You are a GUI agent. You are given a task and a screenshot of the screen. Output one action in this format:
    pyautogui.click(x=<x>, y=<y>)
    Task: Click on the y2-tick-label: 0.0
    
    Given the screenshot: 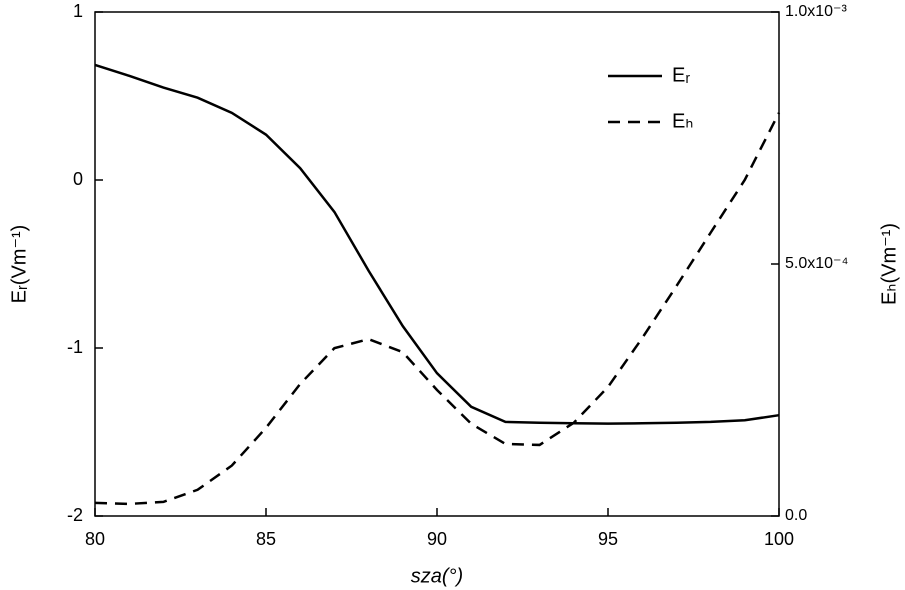 What is the action you would take?
    pyautogui.click(x=796, y=515)
    